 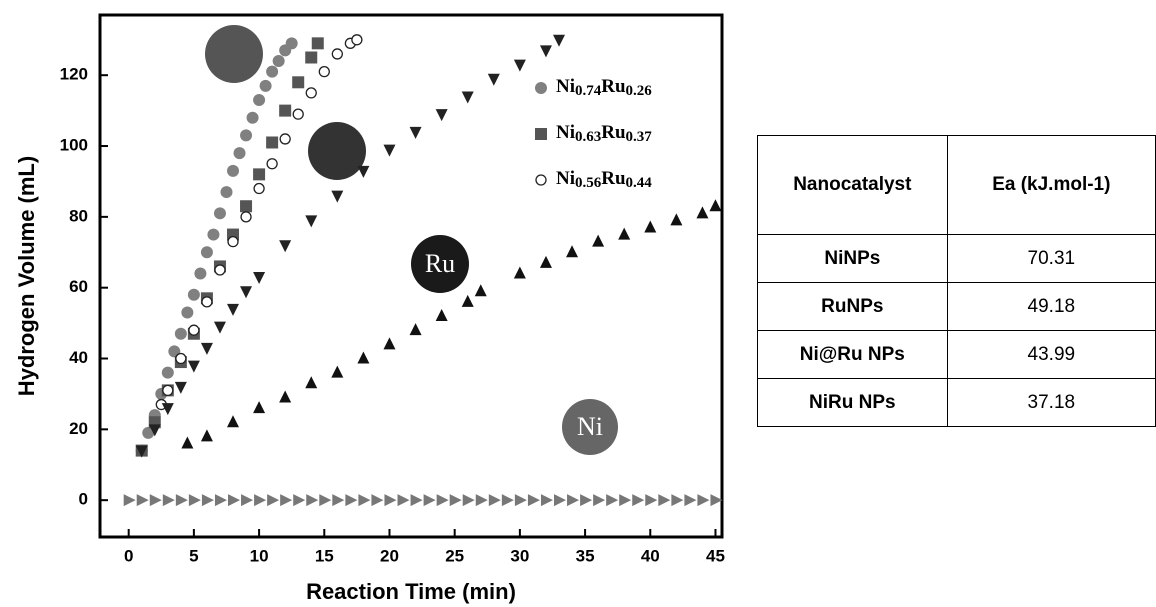 What do you see at coordinates (1051, 402) in the screenshot?
I see `cell: 37.18` at bounding box center [1051, 402].